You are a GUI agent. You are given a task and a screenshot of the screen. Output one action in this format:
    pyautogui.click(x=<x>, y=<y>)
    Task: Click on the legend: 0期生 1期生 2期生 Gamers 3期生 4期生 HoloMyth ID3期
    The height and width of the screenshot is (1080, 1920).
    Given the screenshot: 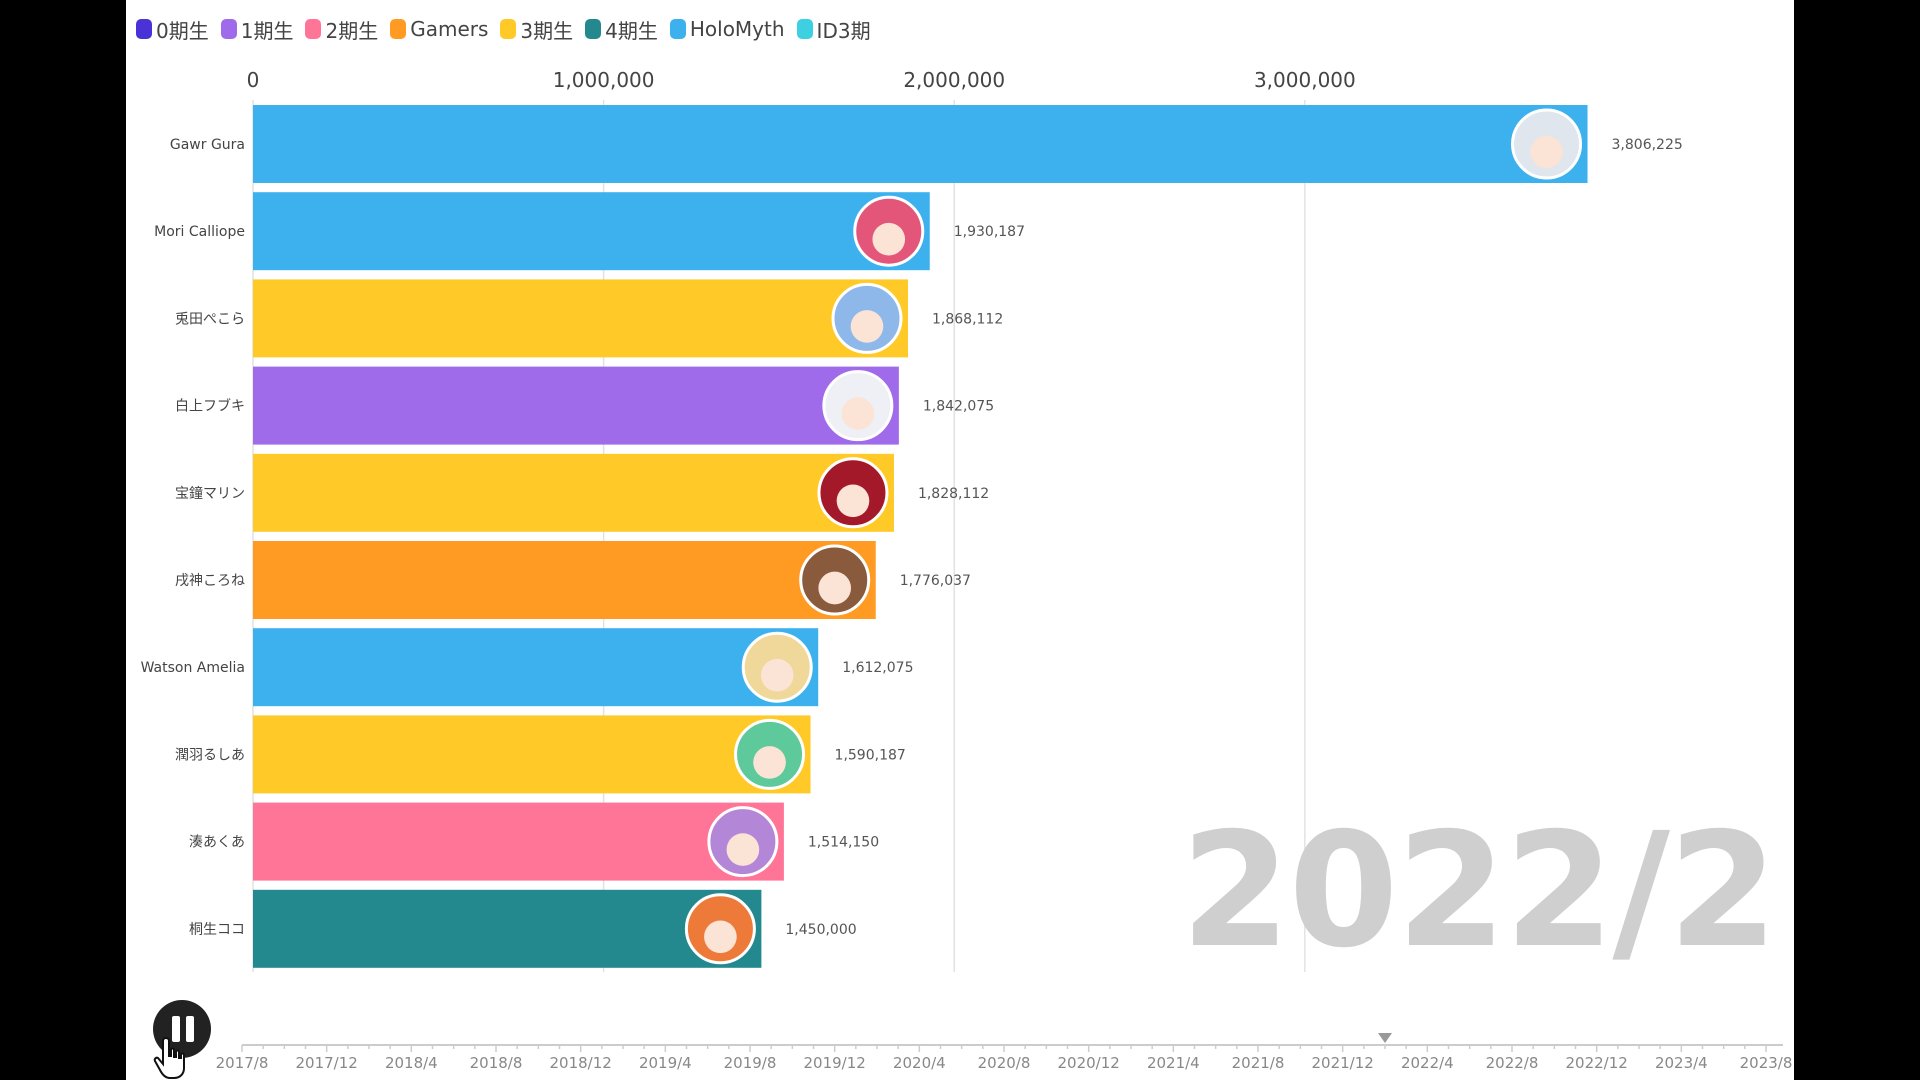 What is the action you would take?
    pyautogui.click(x=503, y=29)
    